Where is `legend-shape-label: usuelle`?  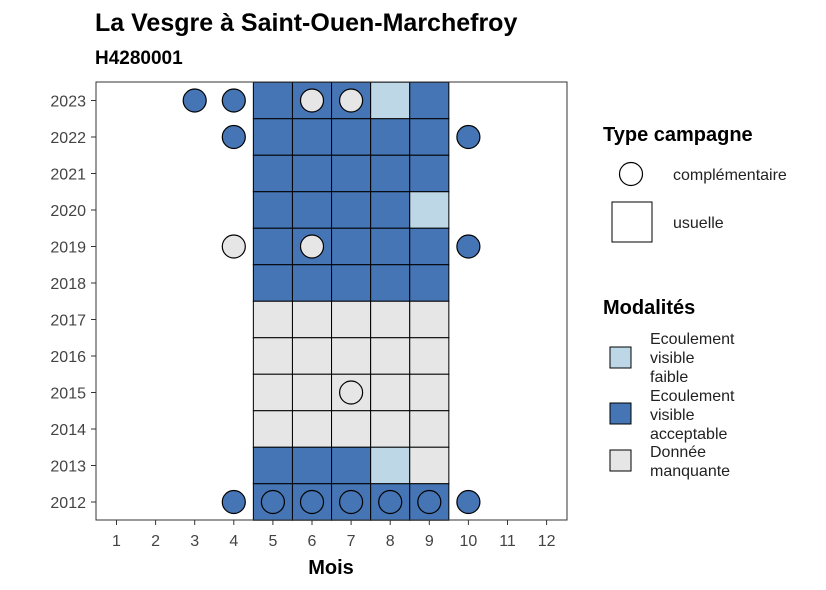
legend-shape-label: usuelle is located at coordinates (698, 223).